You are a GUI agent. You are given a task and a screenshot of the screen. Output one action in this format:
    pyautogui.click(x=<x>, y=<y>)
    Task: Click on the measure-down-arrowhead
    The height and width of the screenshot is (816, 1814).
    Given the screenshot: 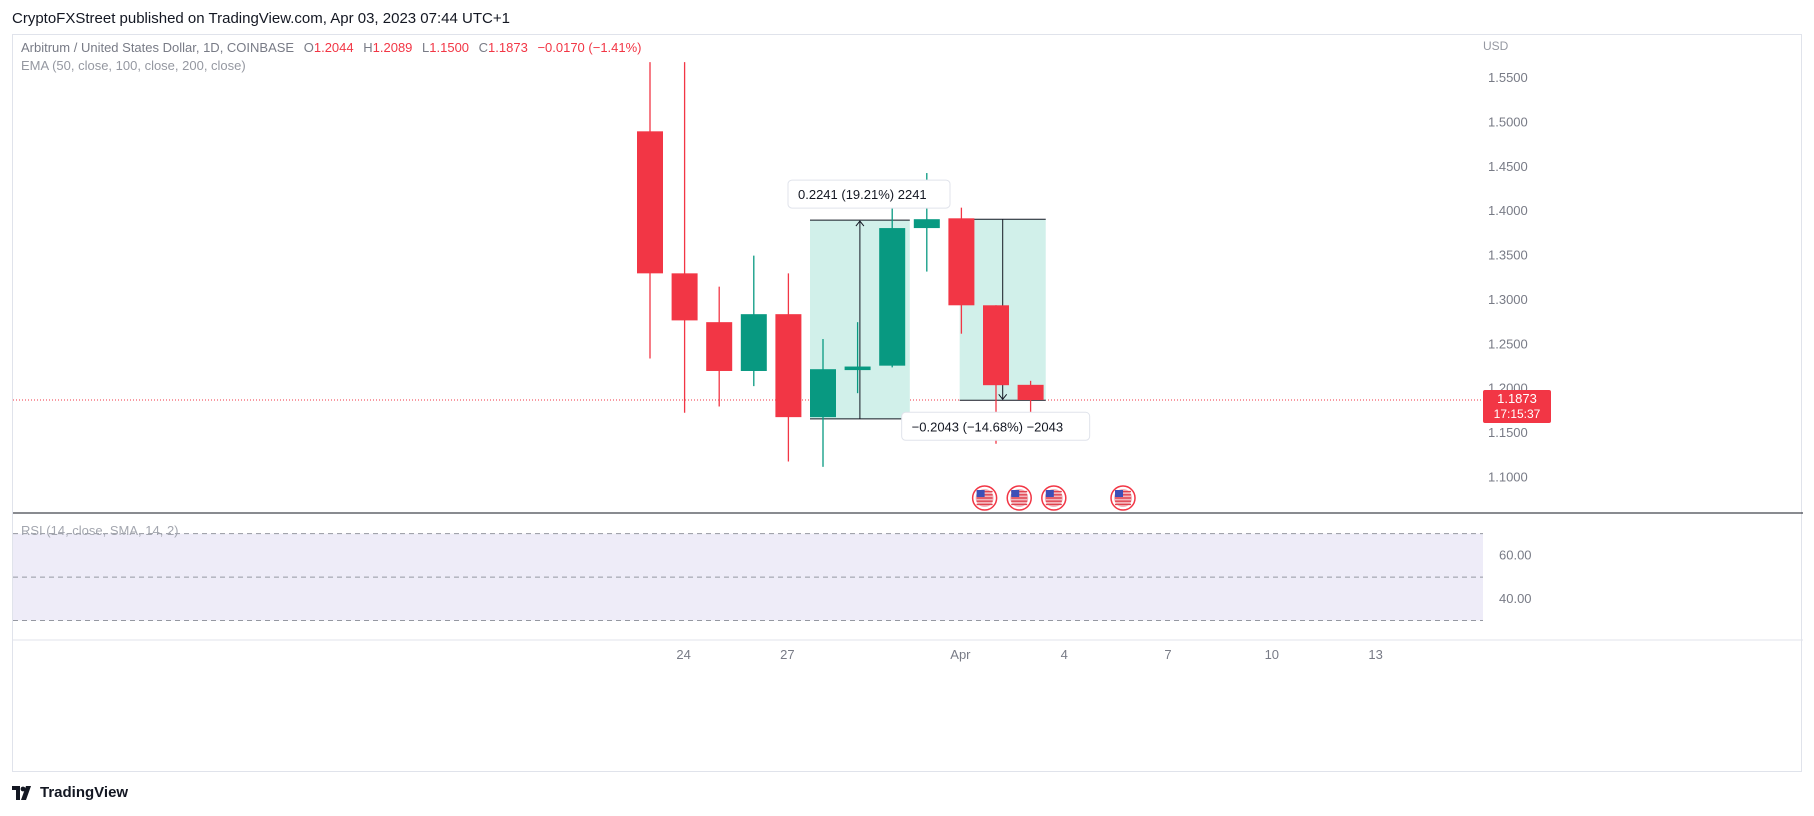 What is the action you would take?
    pyautogui.click(x=1003, y=397)
    